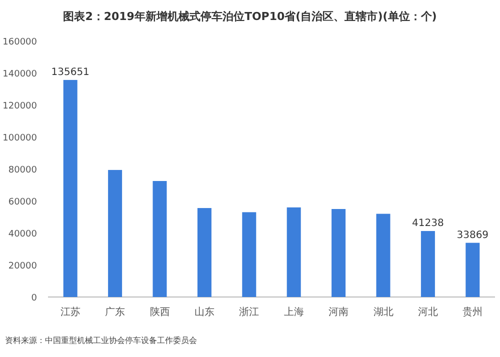  I want to click on x-tick-label: 山东, so click(204, 312).